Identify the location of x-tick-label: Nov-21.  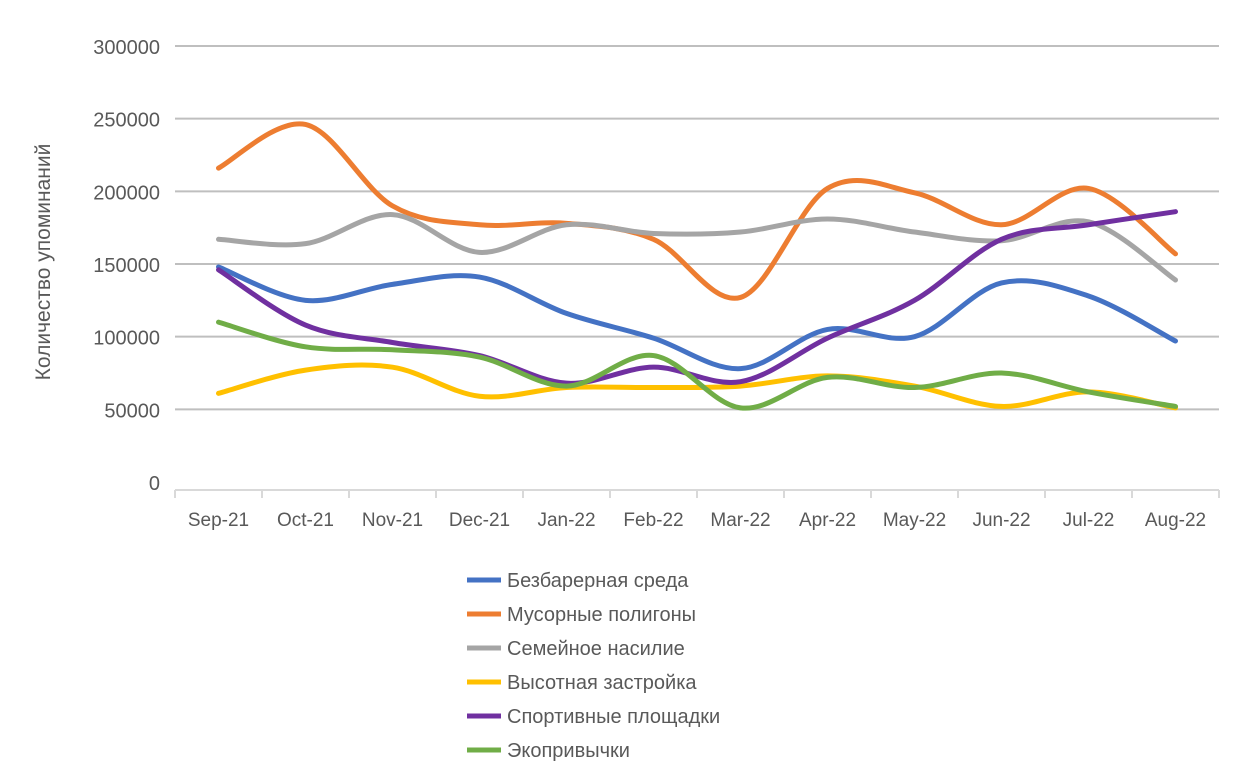
(392, 520).